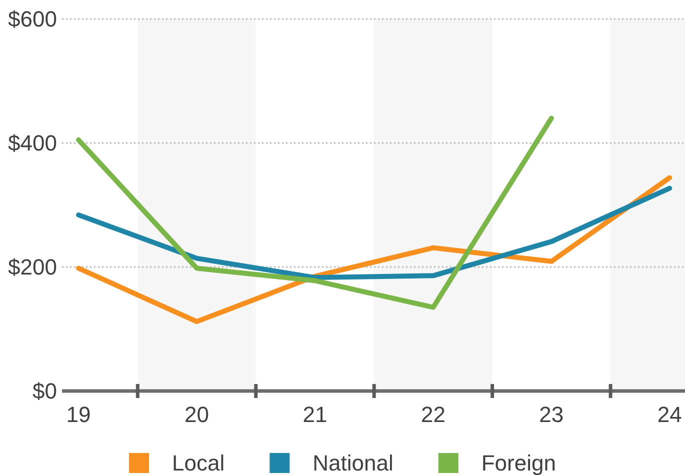 Image resolution: width=685 pixels, height=475 pixels. Describe the element at coordinates (551, 414) in the screenshot. I see `x-tick-label: 23` at that location.